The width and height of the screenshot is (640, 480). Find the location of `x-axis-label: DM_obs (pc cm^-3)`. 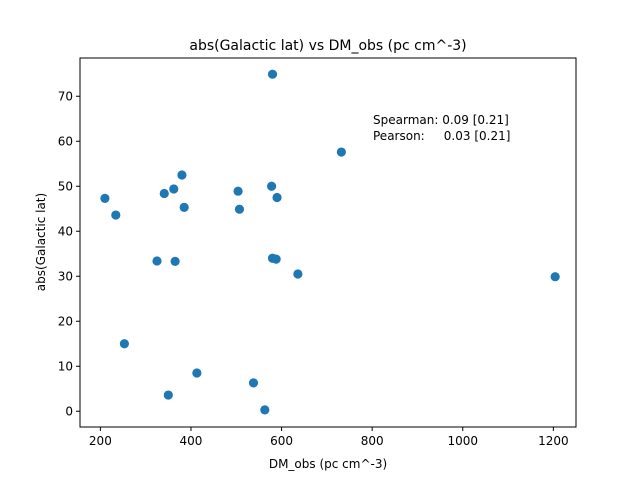

x-axis-label: DM_obs (pc cm^-3) is located at coordinates (328, 464).